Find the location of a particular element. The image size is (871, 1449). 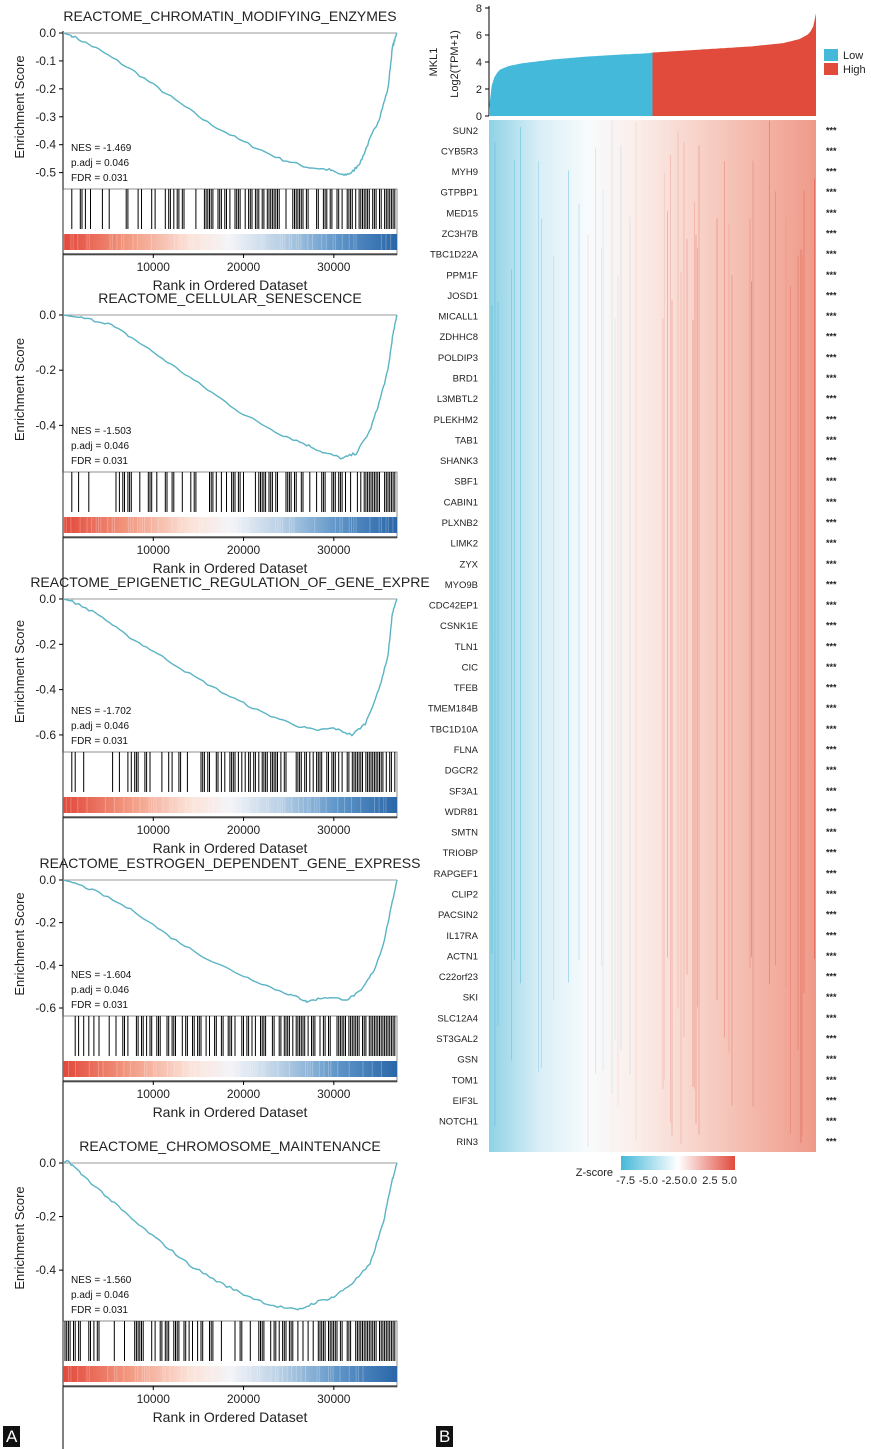

colorbar-tick-label: 5.0 is located at coordinates (729, 1181).